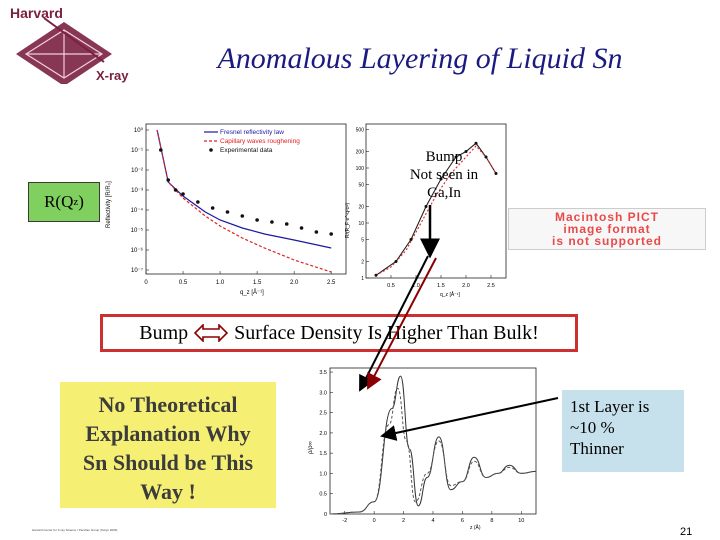  Describe the element at coordinates (432, 521) in the screenshot. I see `plot3-x-tick-label: 4` at that location.